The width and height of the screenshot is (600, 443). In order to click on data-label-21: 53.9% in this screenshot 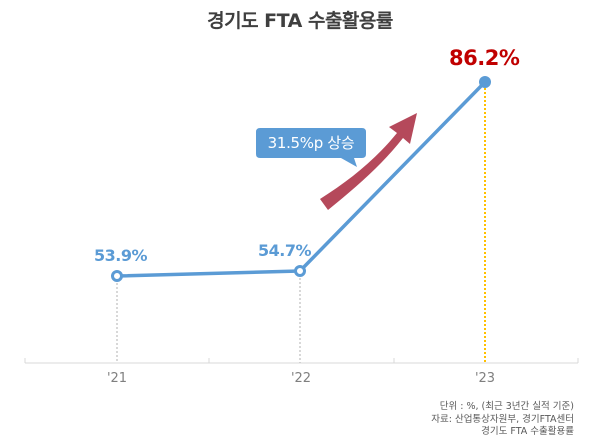, I will do `click(121, 255)`.